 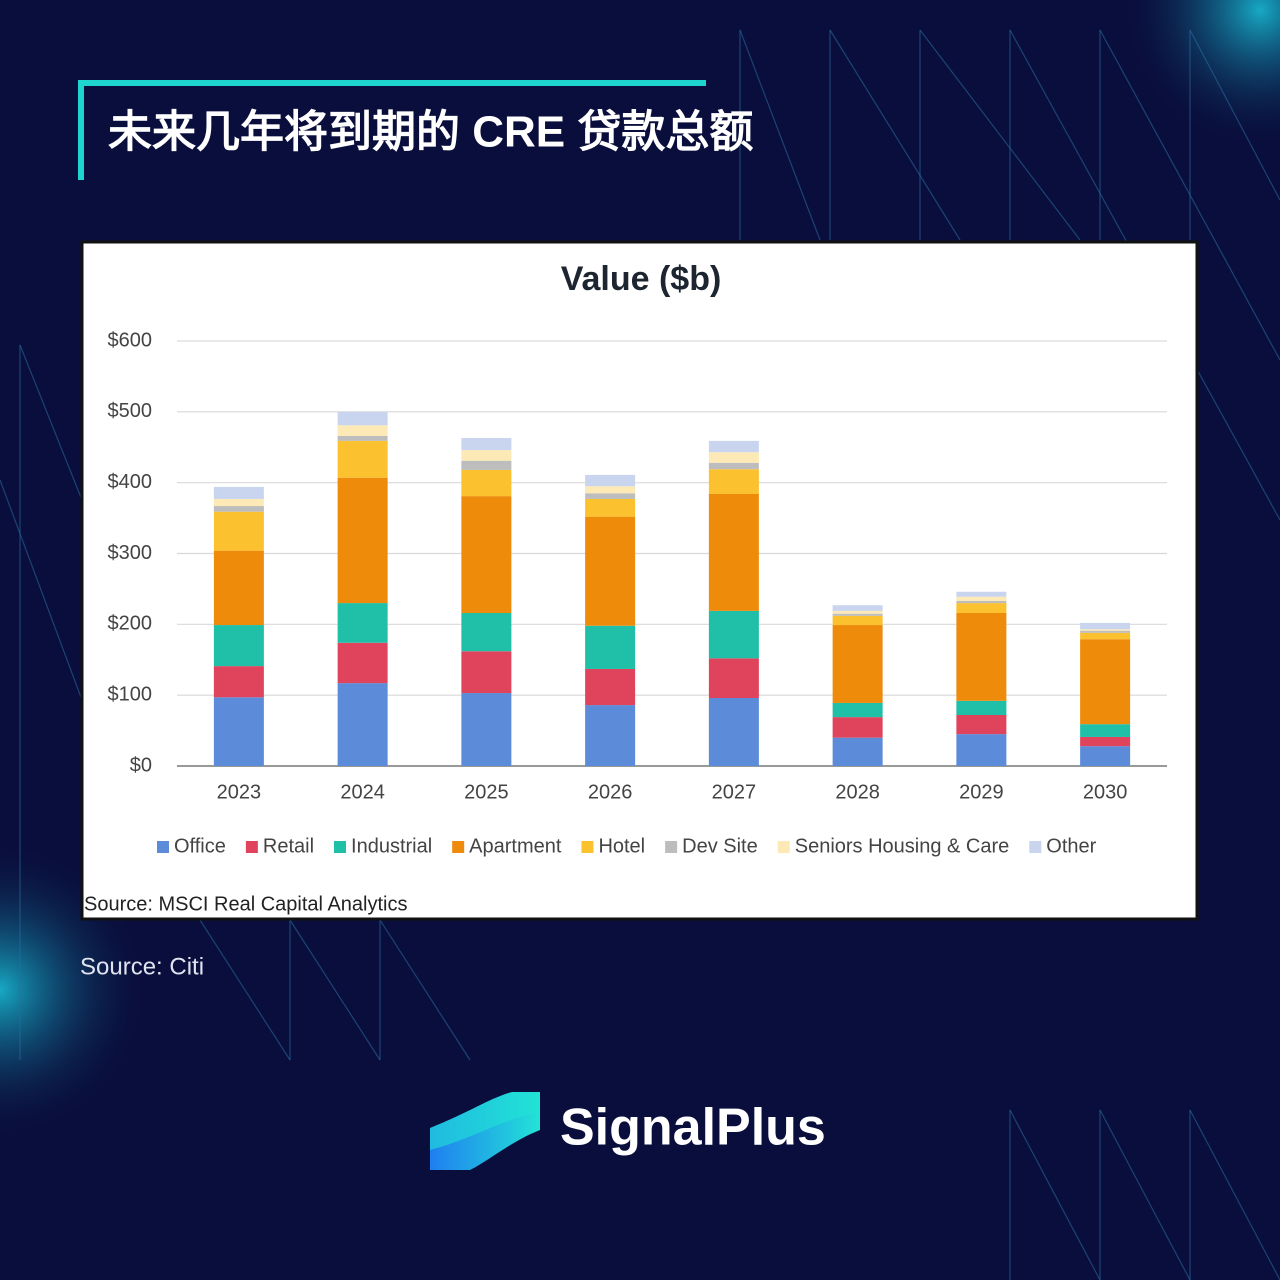 What do you see at coordinates (485, 1131) in the screenshot?
I see `brand-logo` at bounding box center [485, 1131].